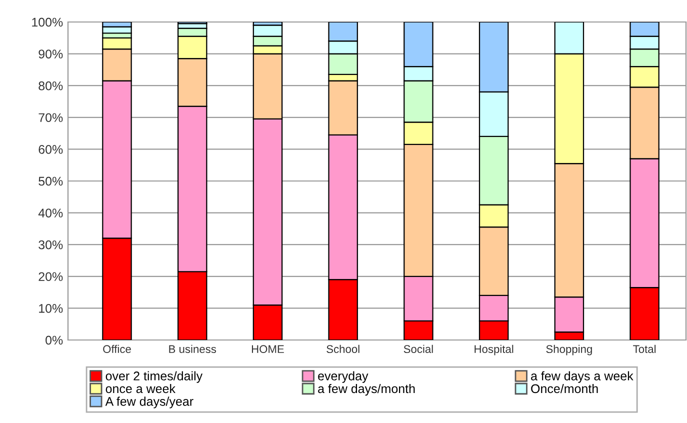 Image resolution: width=687 pixels, height=423 pixels. I want to click on legend-label: a few days a week, so click(582, 377).